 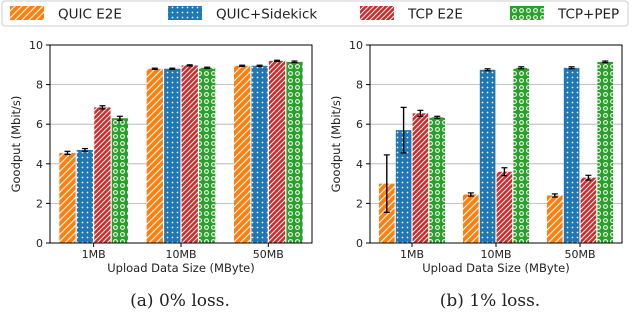 I want to click on legend-label-quic-sidekick: QUIC+Sidekick, so click(x=266, y=15).